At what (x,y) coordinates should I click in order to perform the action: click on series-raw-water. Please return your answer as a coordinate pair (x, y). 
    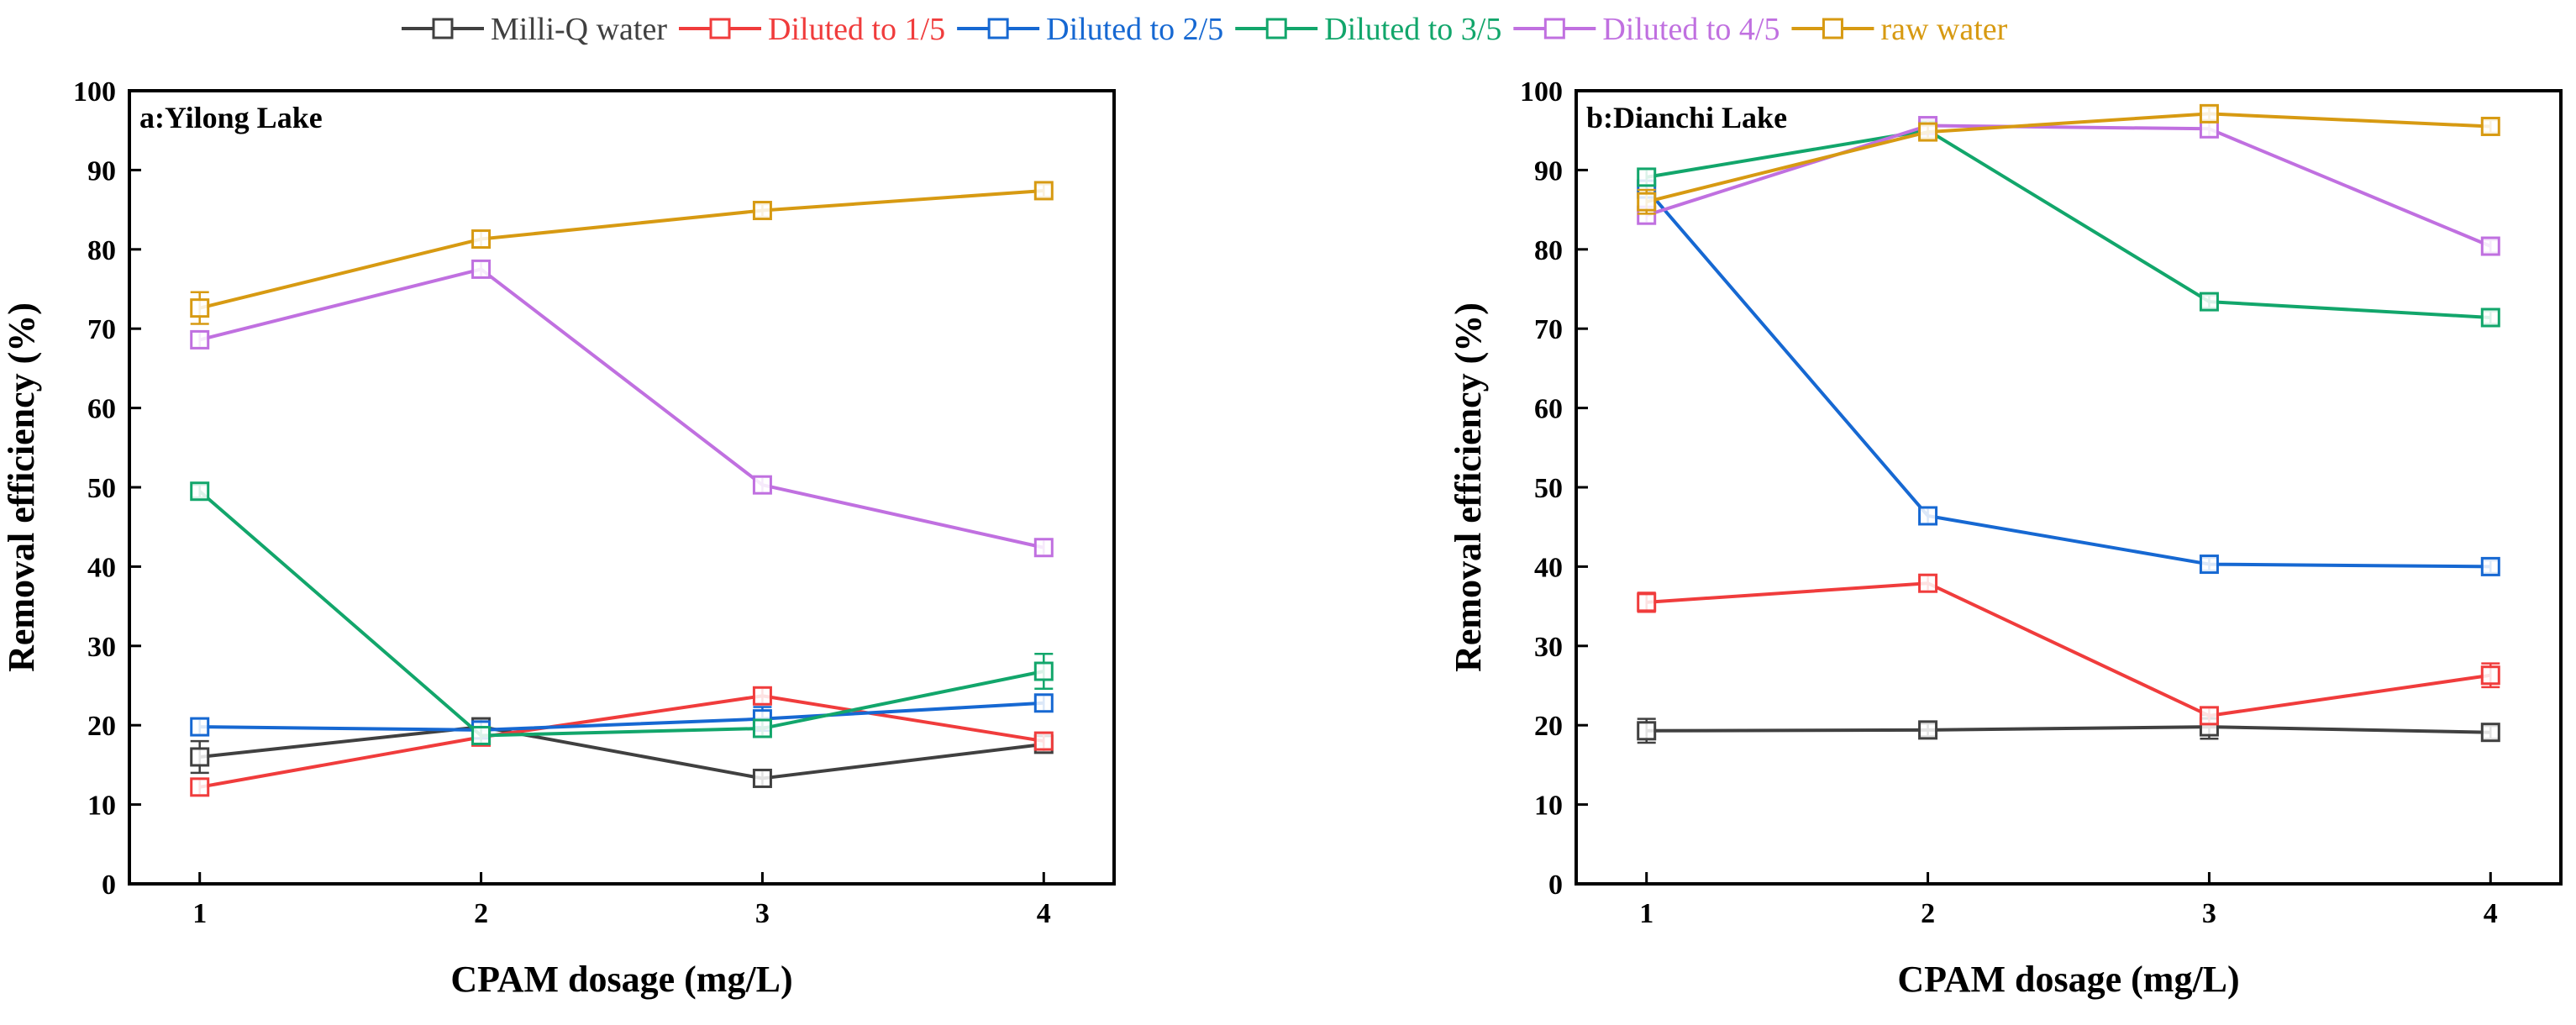
    Looking at the image, I should click on (2068, 159).